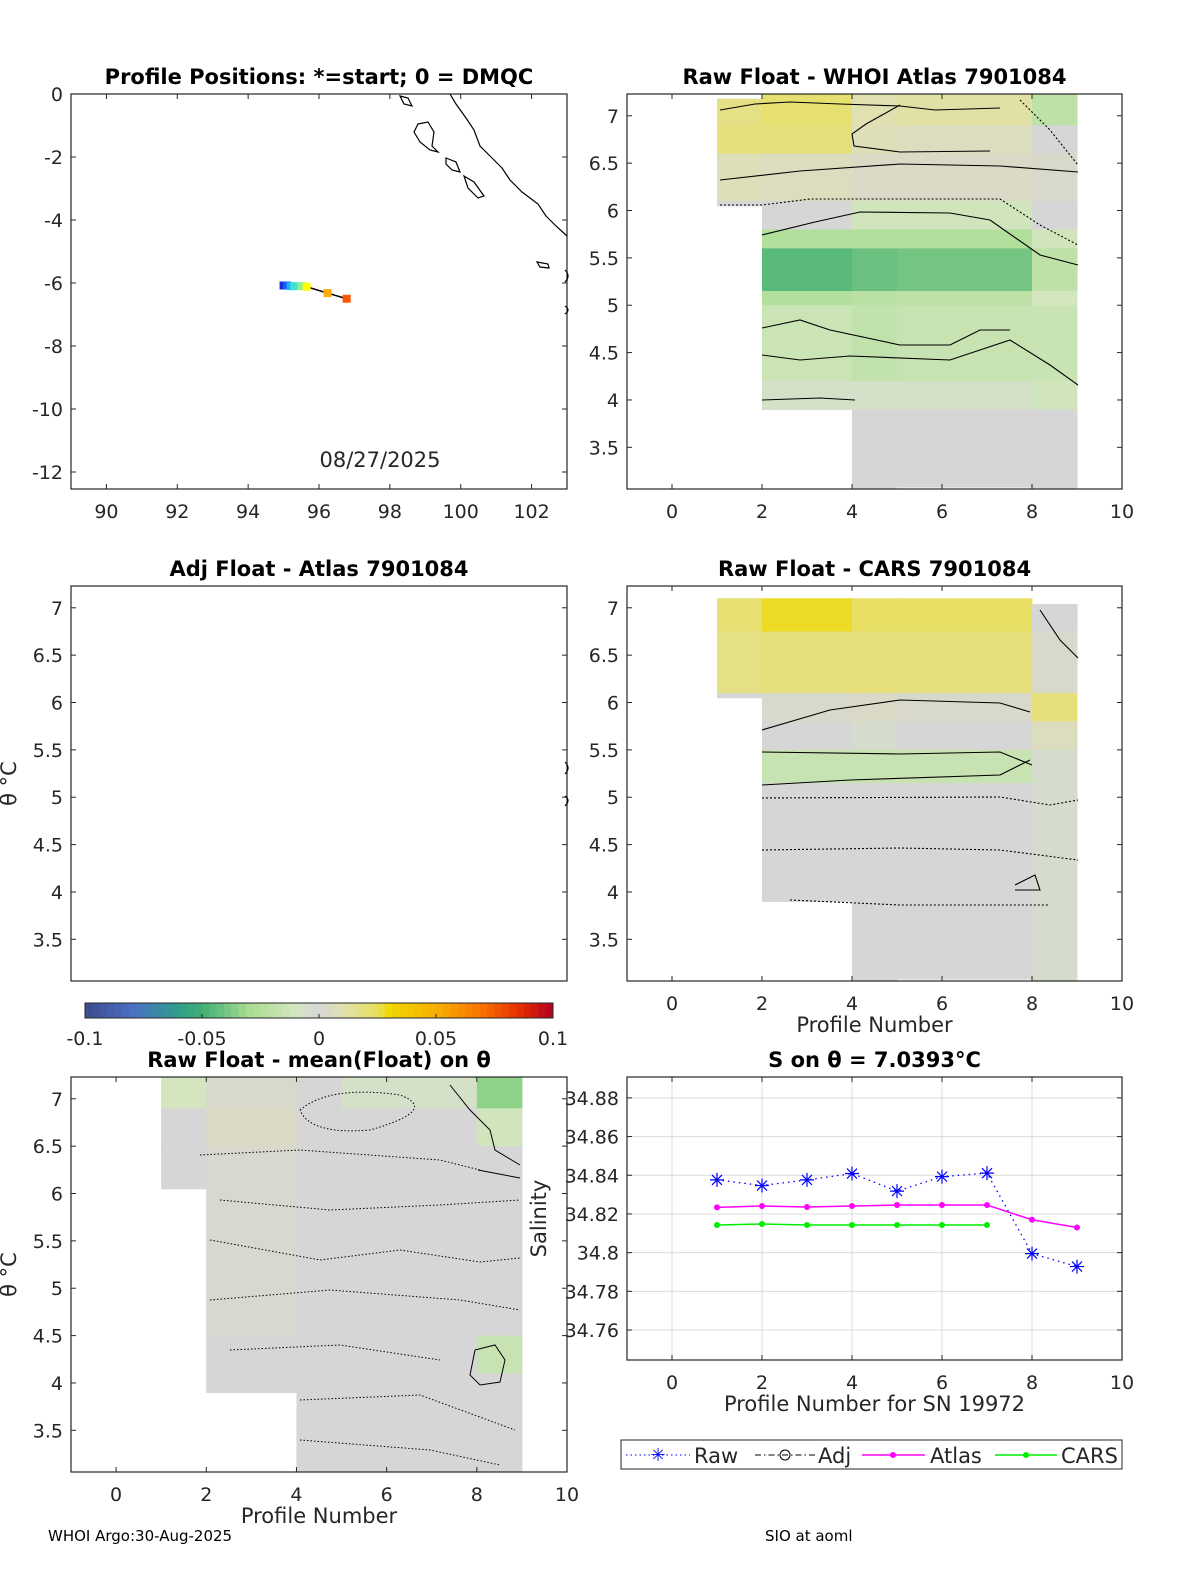 Image resolution: width=1200 pixels, height=1575 pixels. I want to click on y-tick-label: -10, so click(47, 410).